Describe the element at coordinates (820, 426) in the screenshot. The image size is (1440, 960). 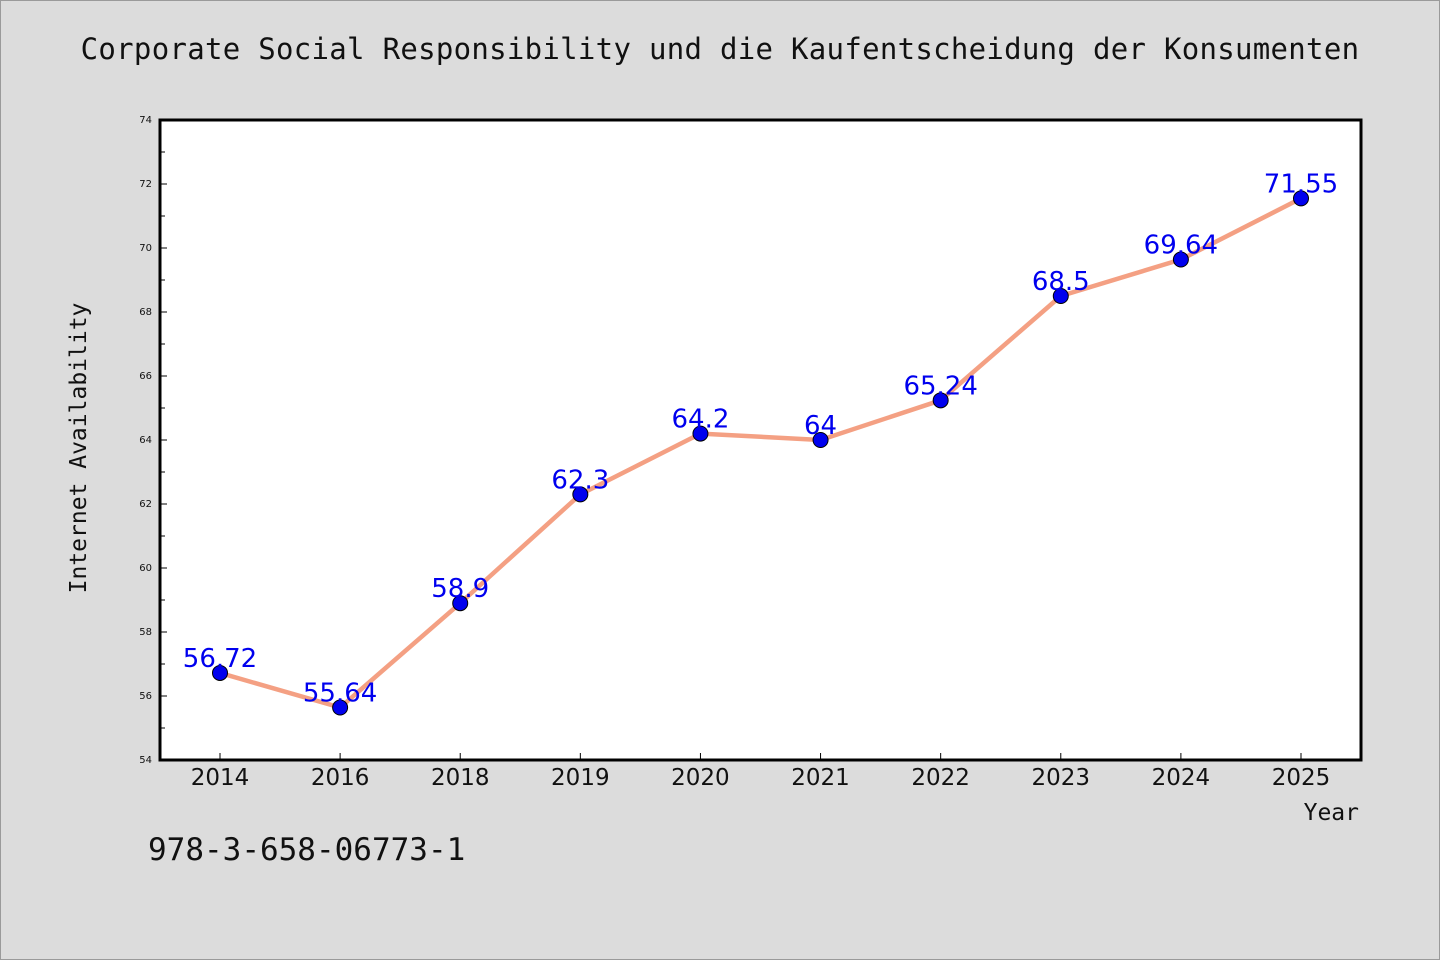
I see `data-label: 64` at that location.